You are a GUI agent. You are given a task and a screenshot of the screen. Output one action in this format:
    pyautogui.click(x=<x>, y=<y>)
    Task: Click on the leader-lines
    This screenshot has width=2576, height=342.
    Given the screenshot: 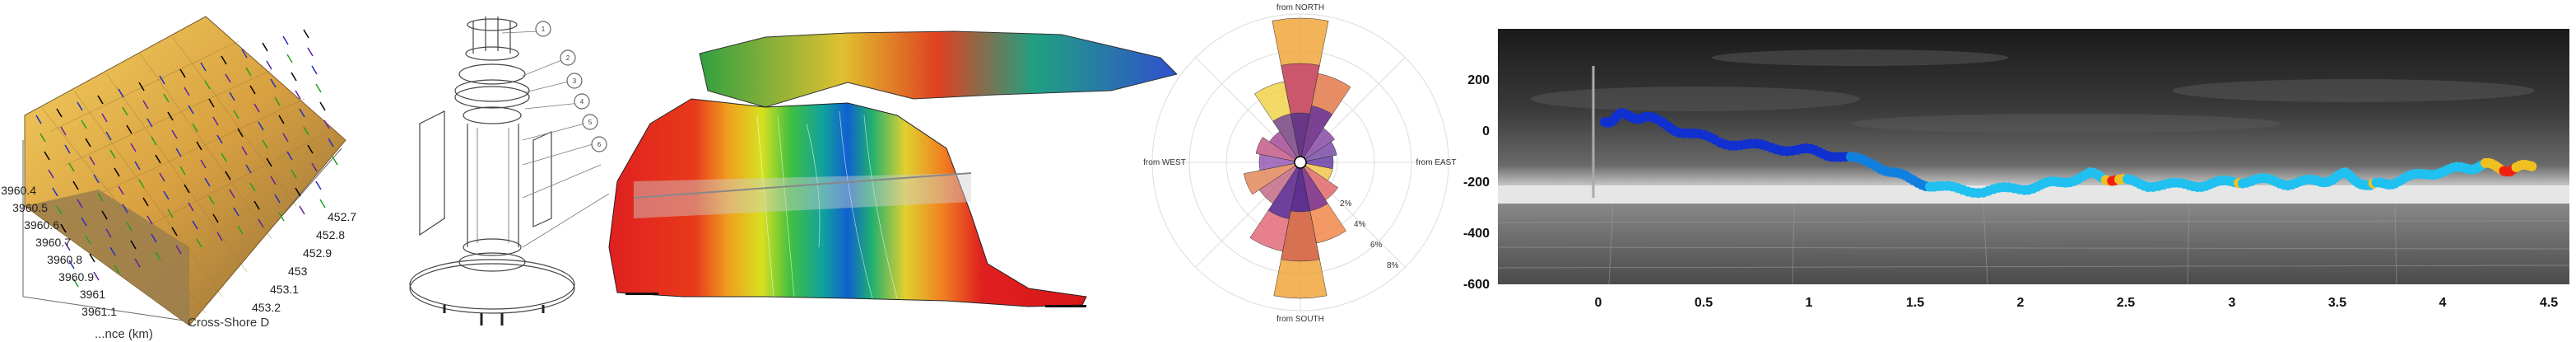 What is the action you would take?
    pyautogui.click(x=555, y=139)
    